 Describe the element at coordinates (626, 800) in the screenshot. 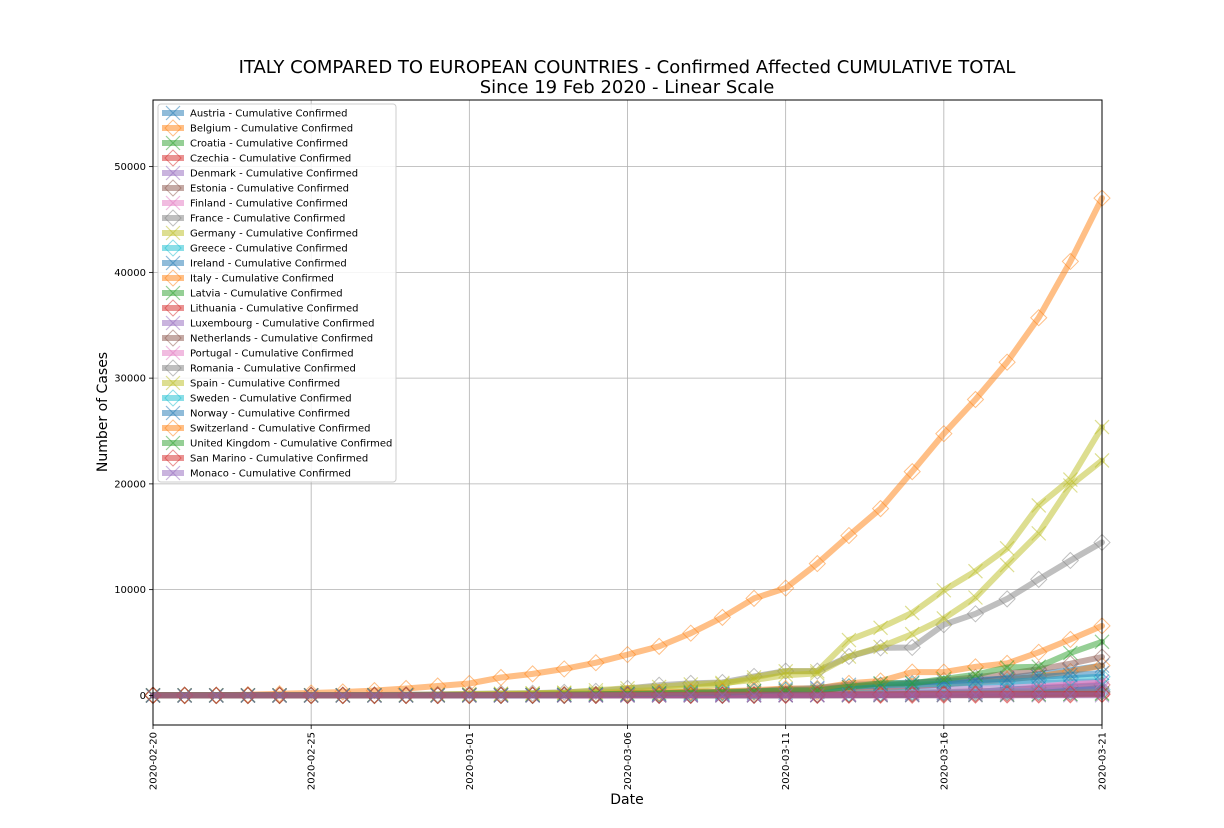

I see `x-axis-label: Date` at that location.